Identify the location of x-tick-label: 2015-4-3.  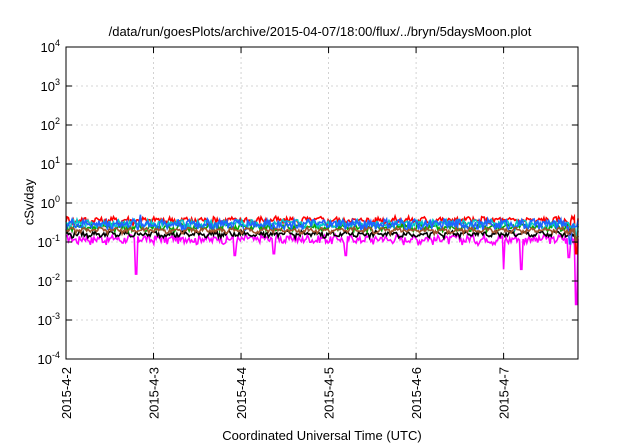
(154, 393).